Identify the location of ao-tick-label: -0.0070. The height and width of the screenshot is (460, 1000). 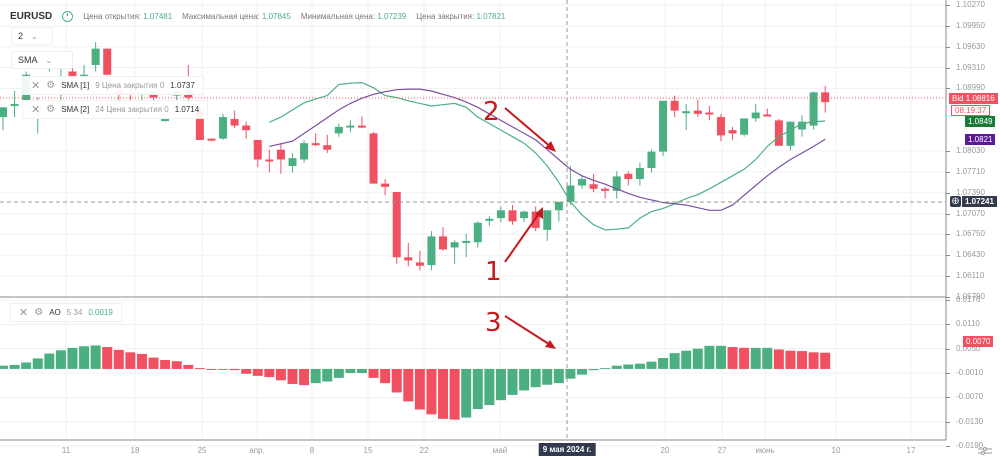
(970, 397).